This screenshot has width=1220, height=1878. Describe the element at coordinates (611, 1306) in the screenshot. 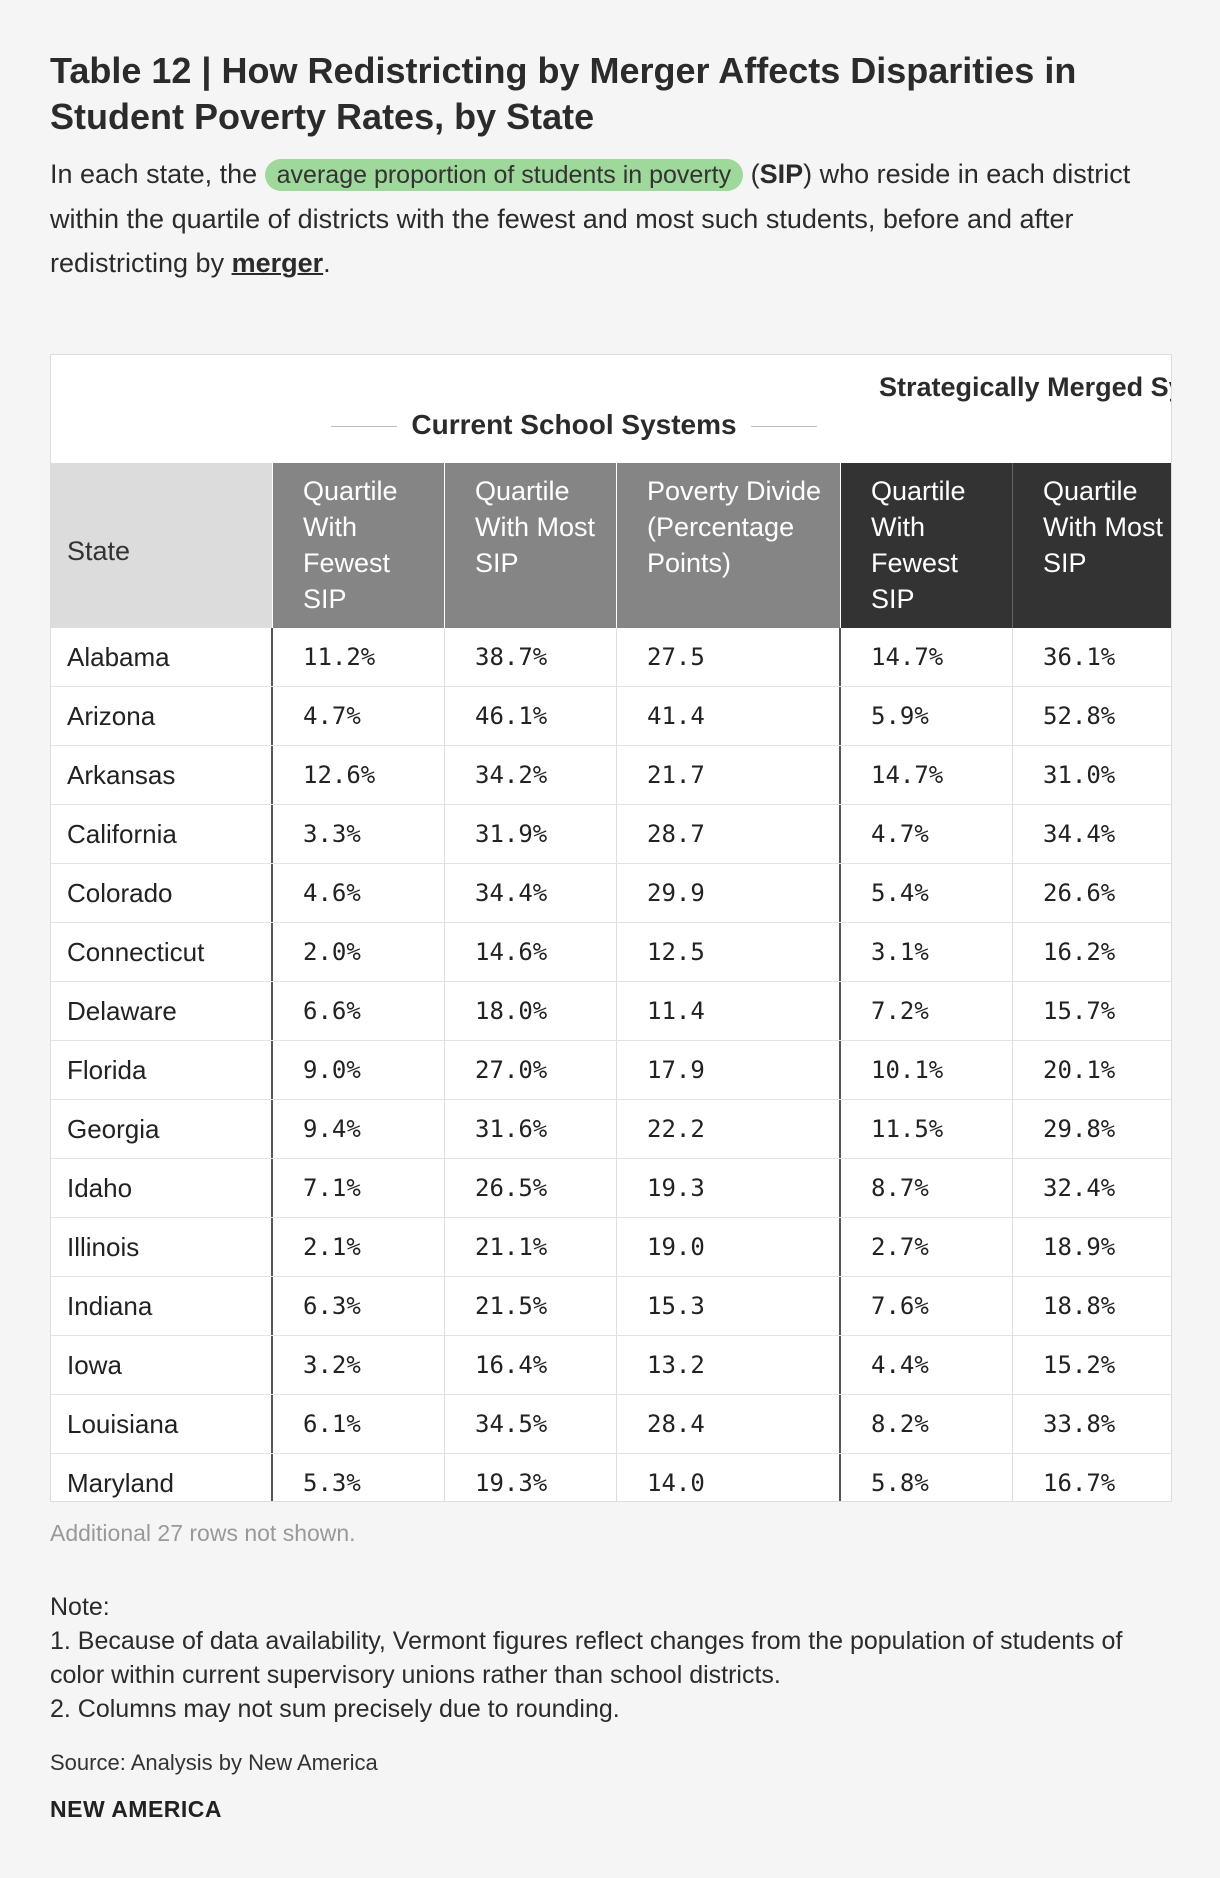

I see `table-row: Indiana 6.3% 21.5% 15.3 7.6% 18.8%` at that location.